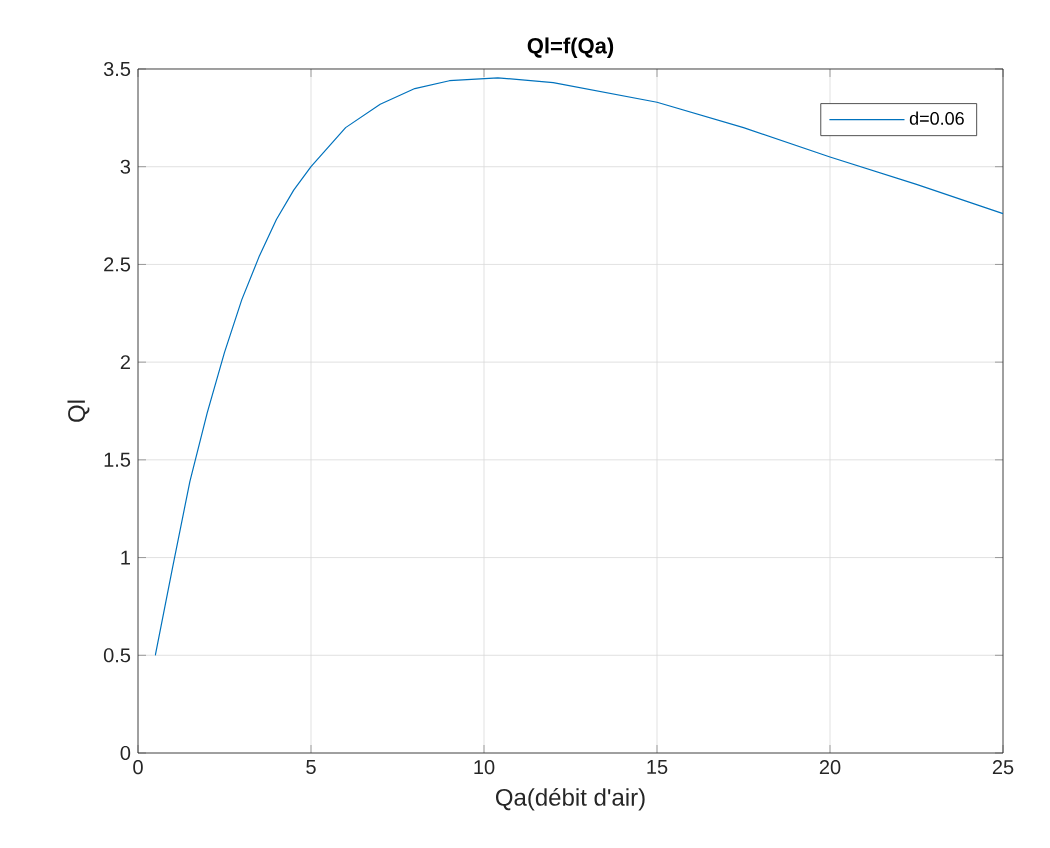 The width and height of the screenshot is (1050, 848). Describe the element at coordinates (484, 767) in the screenshot. I see `x-tick-label: 10` at that location.